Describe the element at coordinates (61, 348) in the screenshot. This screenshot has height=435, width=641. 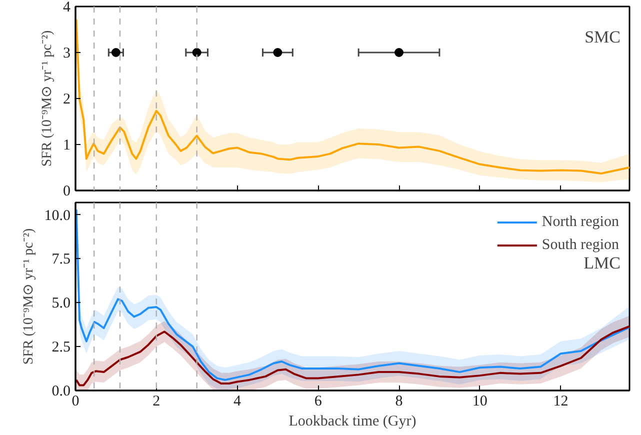
I see `y-tick-label: 2.5` at that location.